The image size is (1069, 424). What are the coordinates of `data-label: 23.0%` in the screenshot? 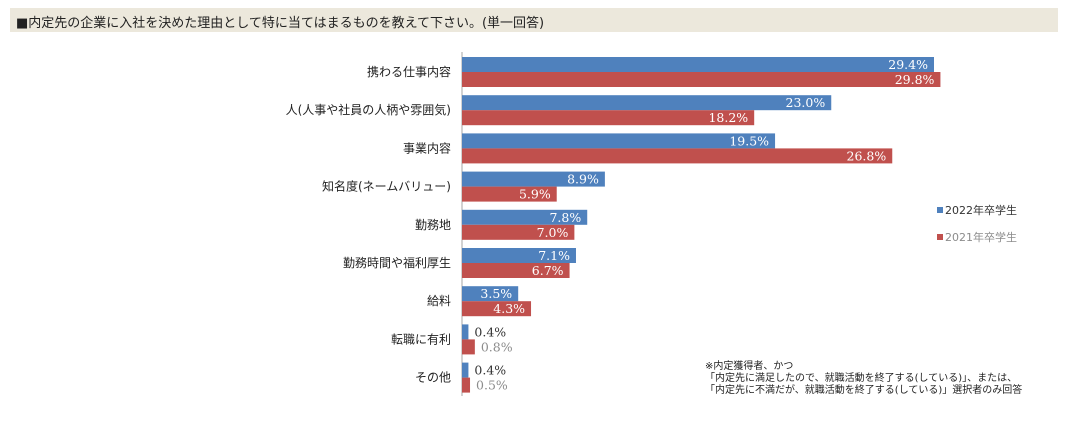 It's located at (806, 102).